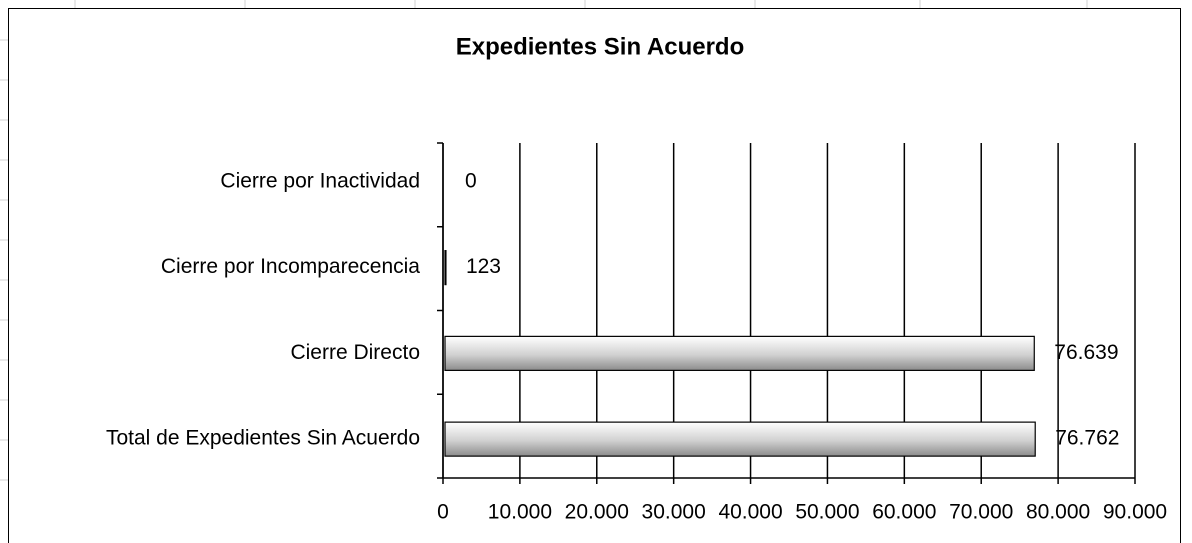 Image resolution: width=1192 pixels, height=543 pixels. I want to click on x-tick-label: 50.000, so click(827, 512).